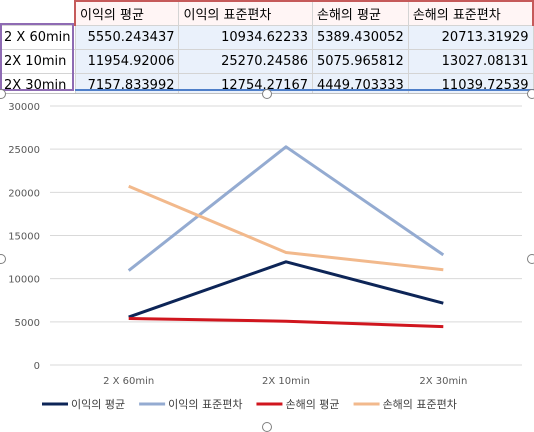 The width and height of the screenshot is (534, 432). I want to click on y-tick-label: 10000, so click(24, 280).